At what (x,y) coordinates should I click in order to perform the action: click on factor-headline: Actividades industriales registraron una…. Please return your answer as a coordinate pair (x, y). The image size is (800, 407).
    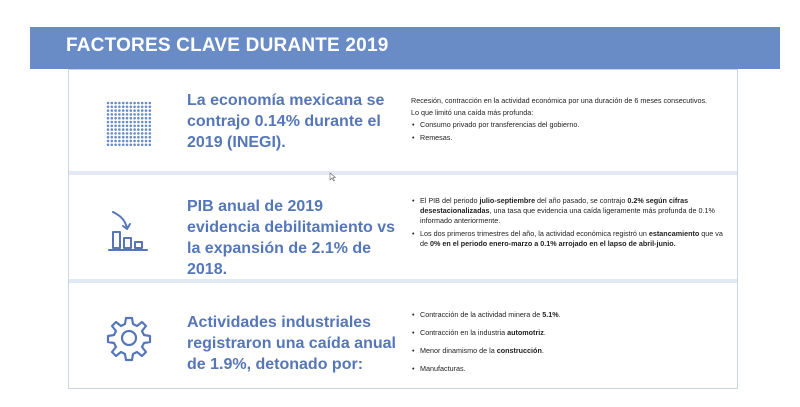
    Looking at the image, I should click on (291, 343).